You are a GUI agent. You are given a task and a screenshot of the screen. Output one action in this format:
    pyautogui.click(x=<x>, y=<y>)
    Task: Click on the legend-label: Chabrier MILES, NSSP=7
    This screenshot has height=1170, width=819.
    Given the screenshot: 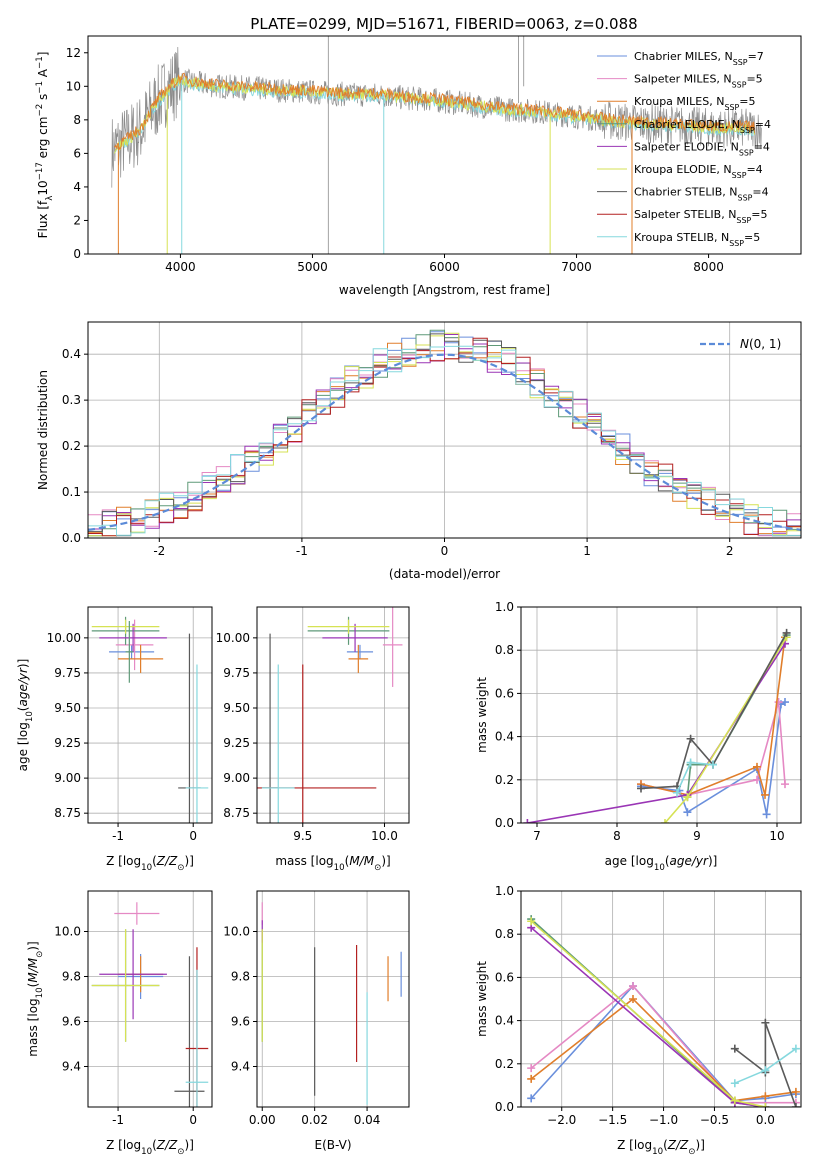 What is the action you would take?
    pyautogui.click(x=699, y=58)
    